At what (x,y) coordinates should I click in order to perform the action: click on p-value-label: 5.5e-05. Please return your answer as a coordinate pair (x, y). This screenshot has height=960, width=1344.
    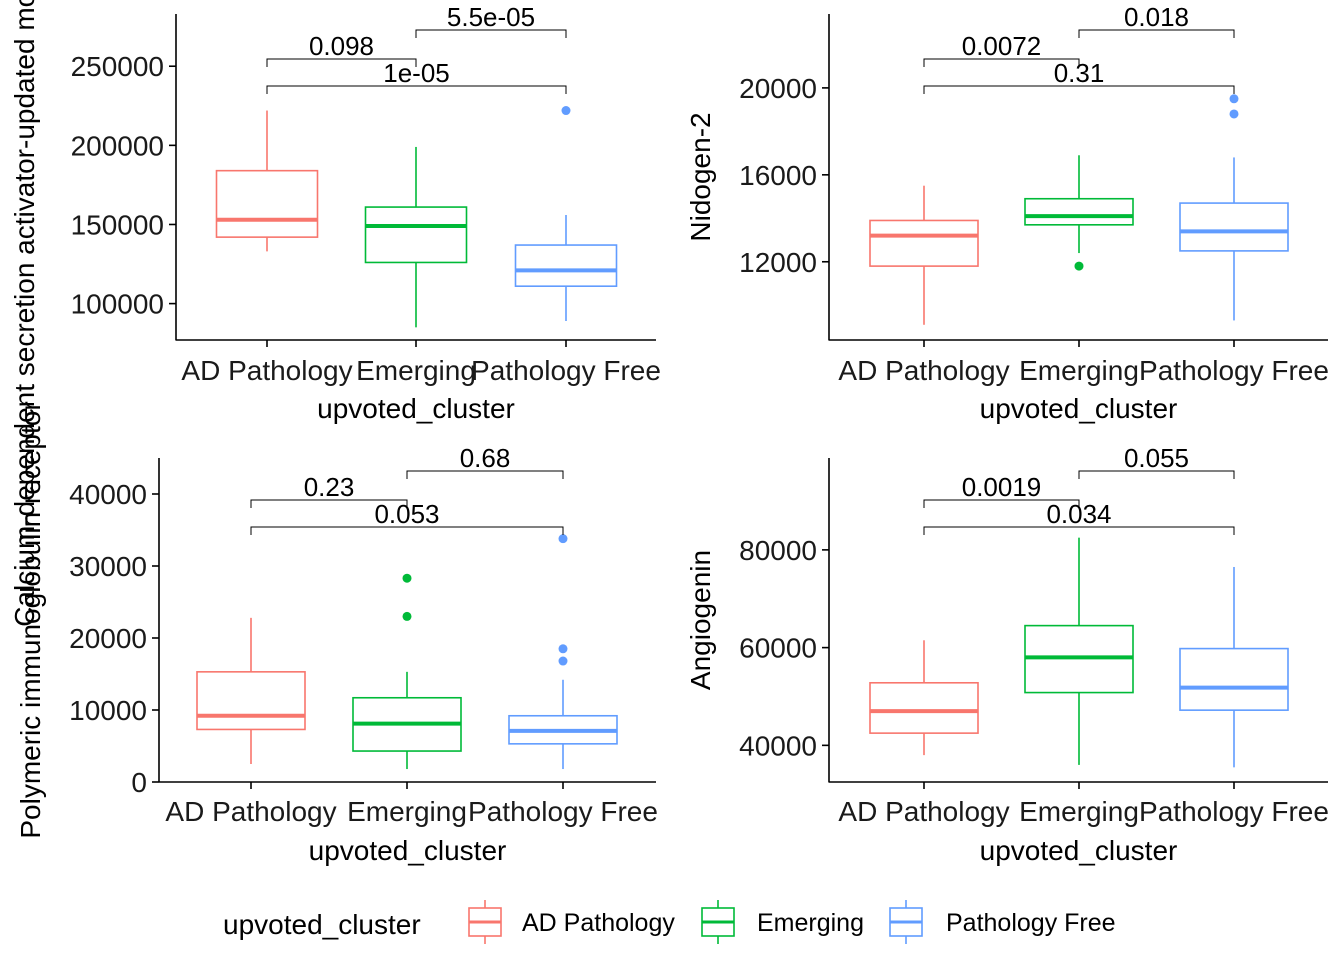
    Looking at the image, I should click on (491, 17).